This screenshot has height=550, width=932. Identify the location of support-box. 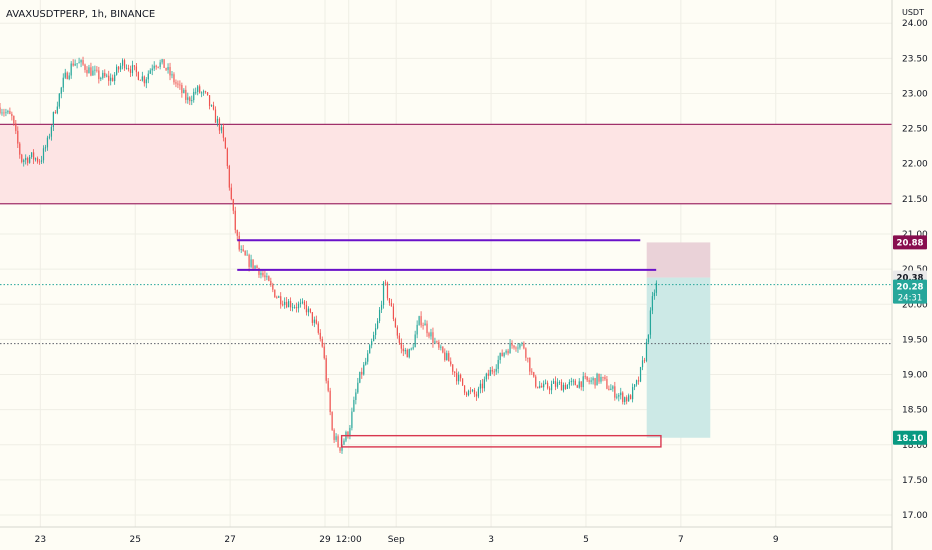
(501, 441).